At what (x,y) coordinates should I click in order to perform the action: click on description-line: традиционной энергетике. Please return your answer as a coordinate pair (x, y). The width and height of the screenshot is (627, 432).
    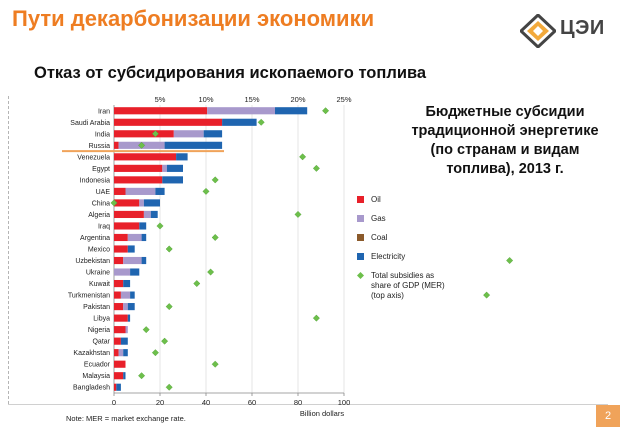
    Looking at the image, I should click on (505, 131).